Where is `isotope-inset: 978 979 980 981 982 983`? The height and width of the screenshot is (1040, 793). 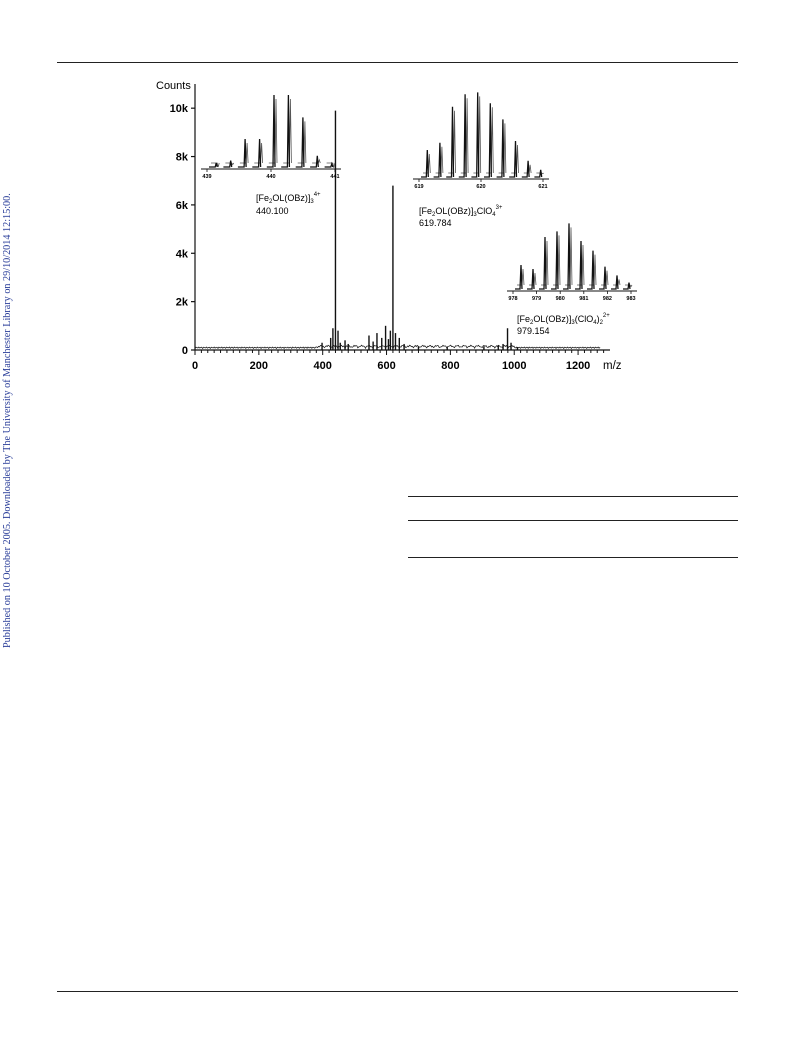
isotope-inset: 978 979 980 981 982 983 is located at coordinates (572, 262).